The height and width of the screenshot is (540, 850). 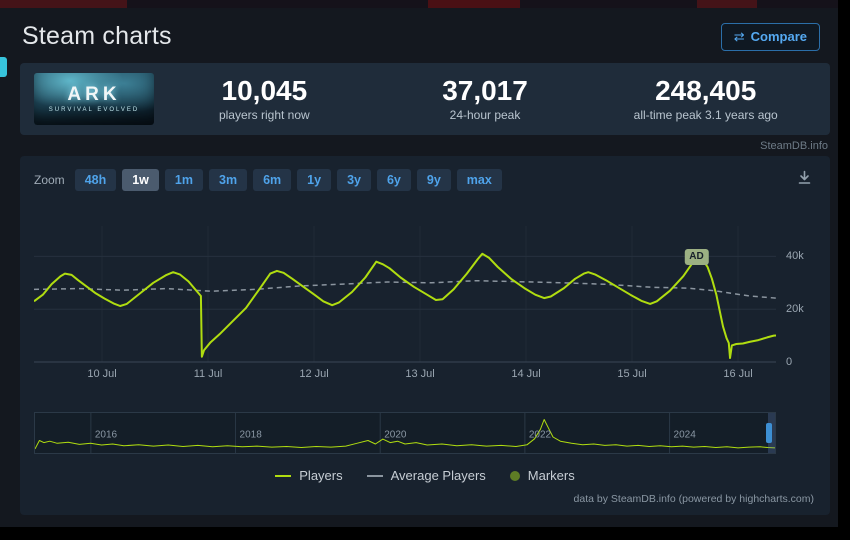 I want to click on page-header: Steam charts ⇄ Compare, so click(x=425, y=35).